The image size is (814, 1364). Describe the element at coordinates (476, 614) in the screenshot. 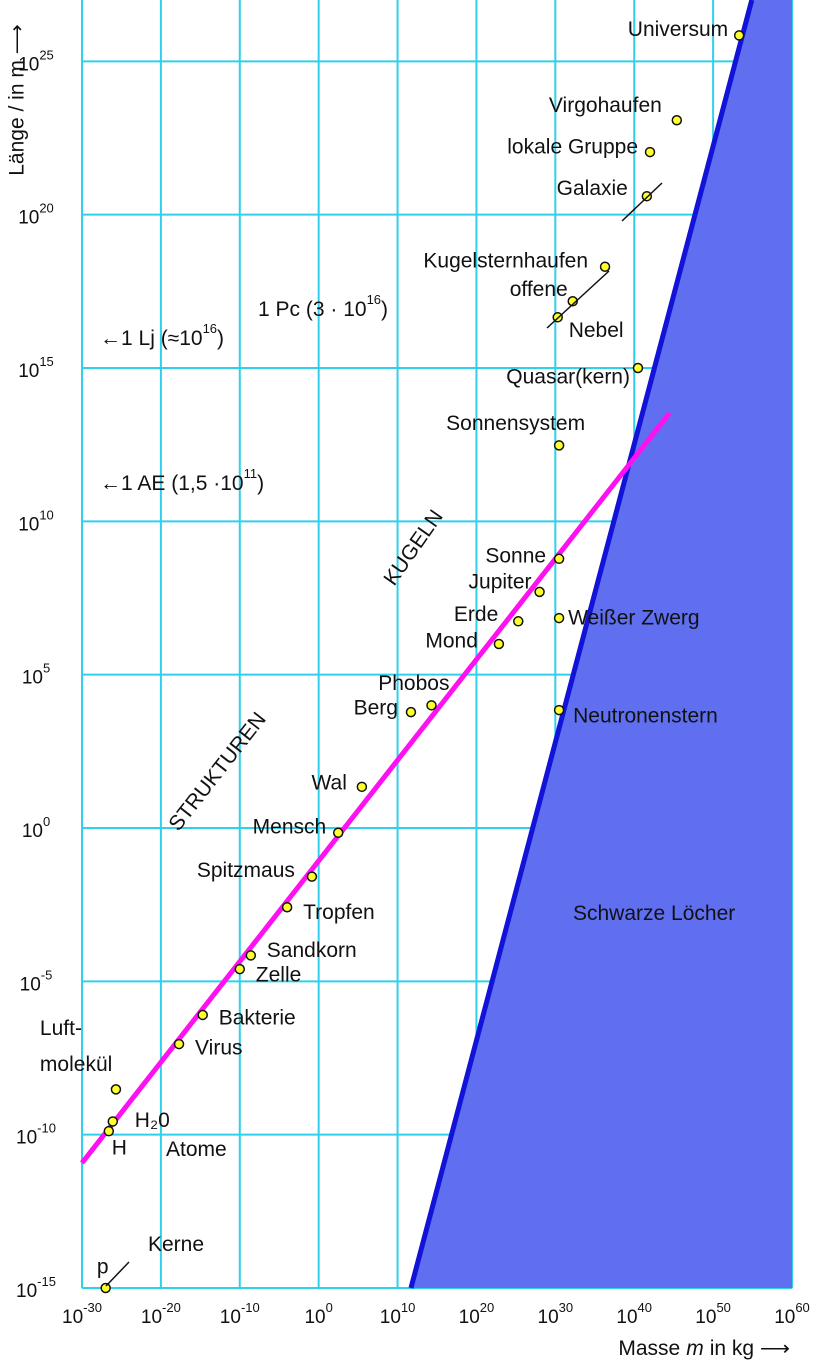

I see `point-label: Erde` at that location.